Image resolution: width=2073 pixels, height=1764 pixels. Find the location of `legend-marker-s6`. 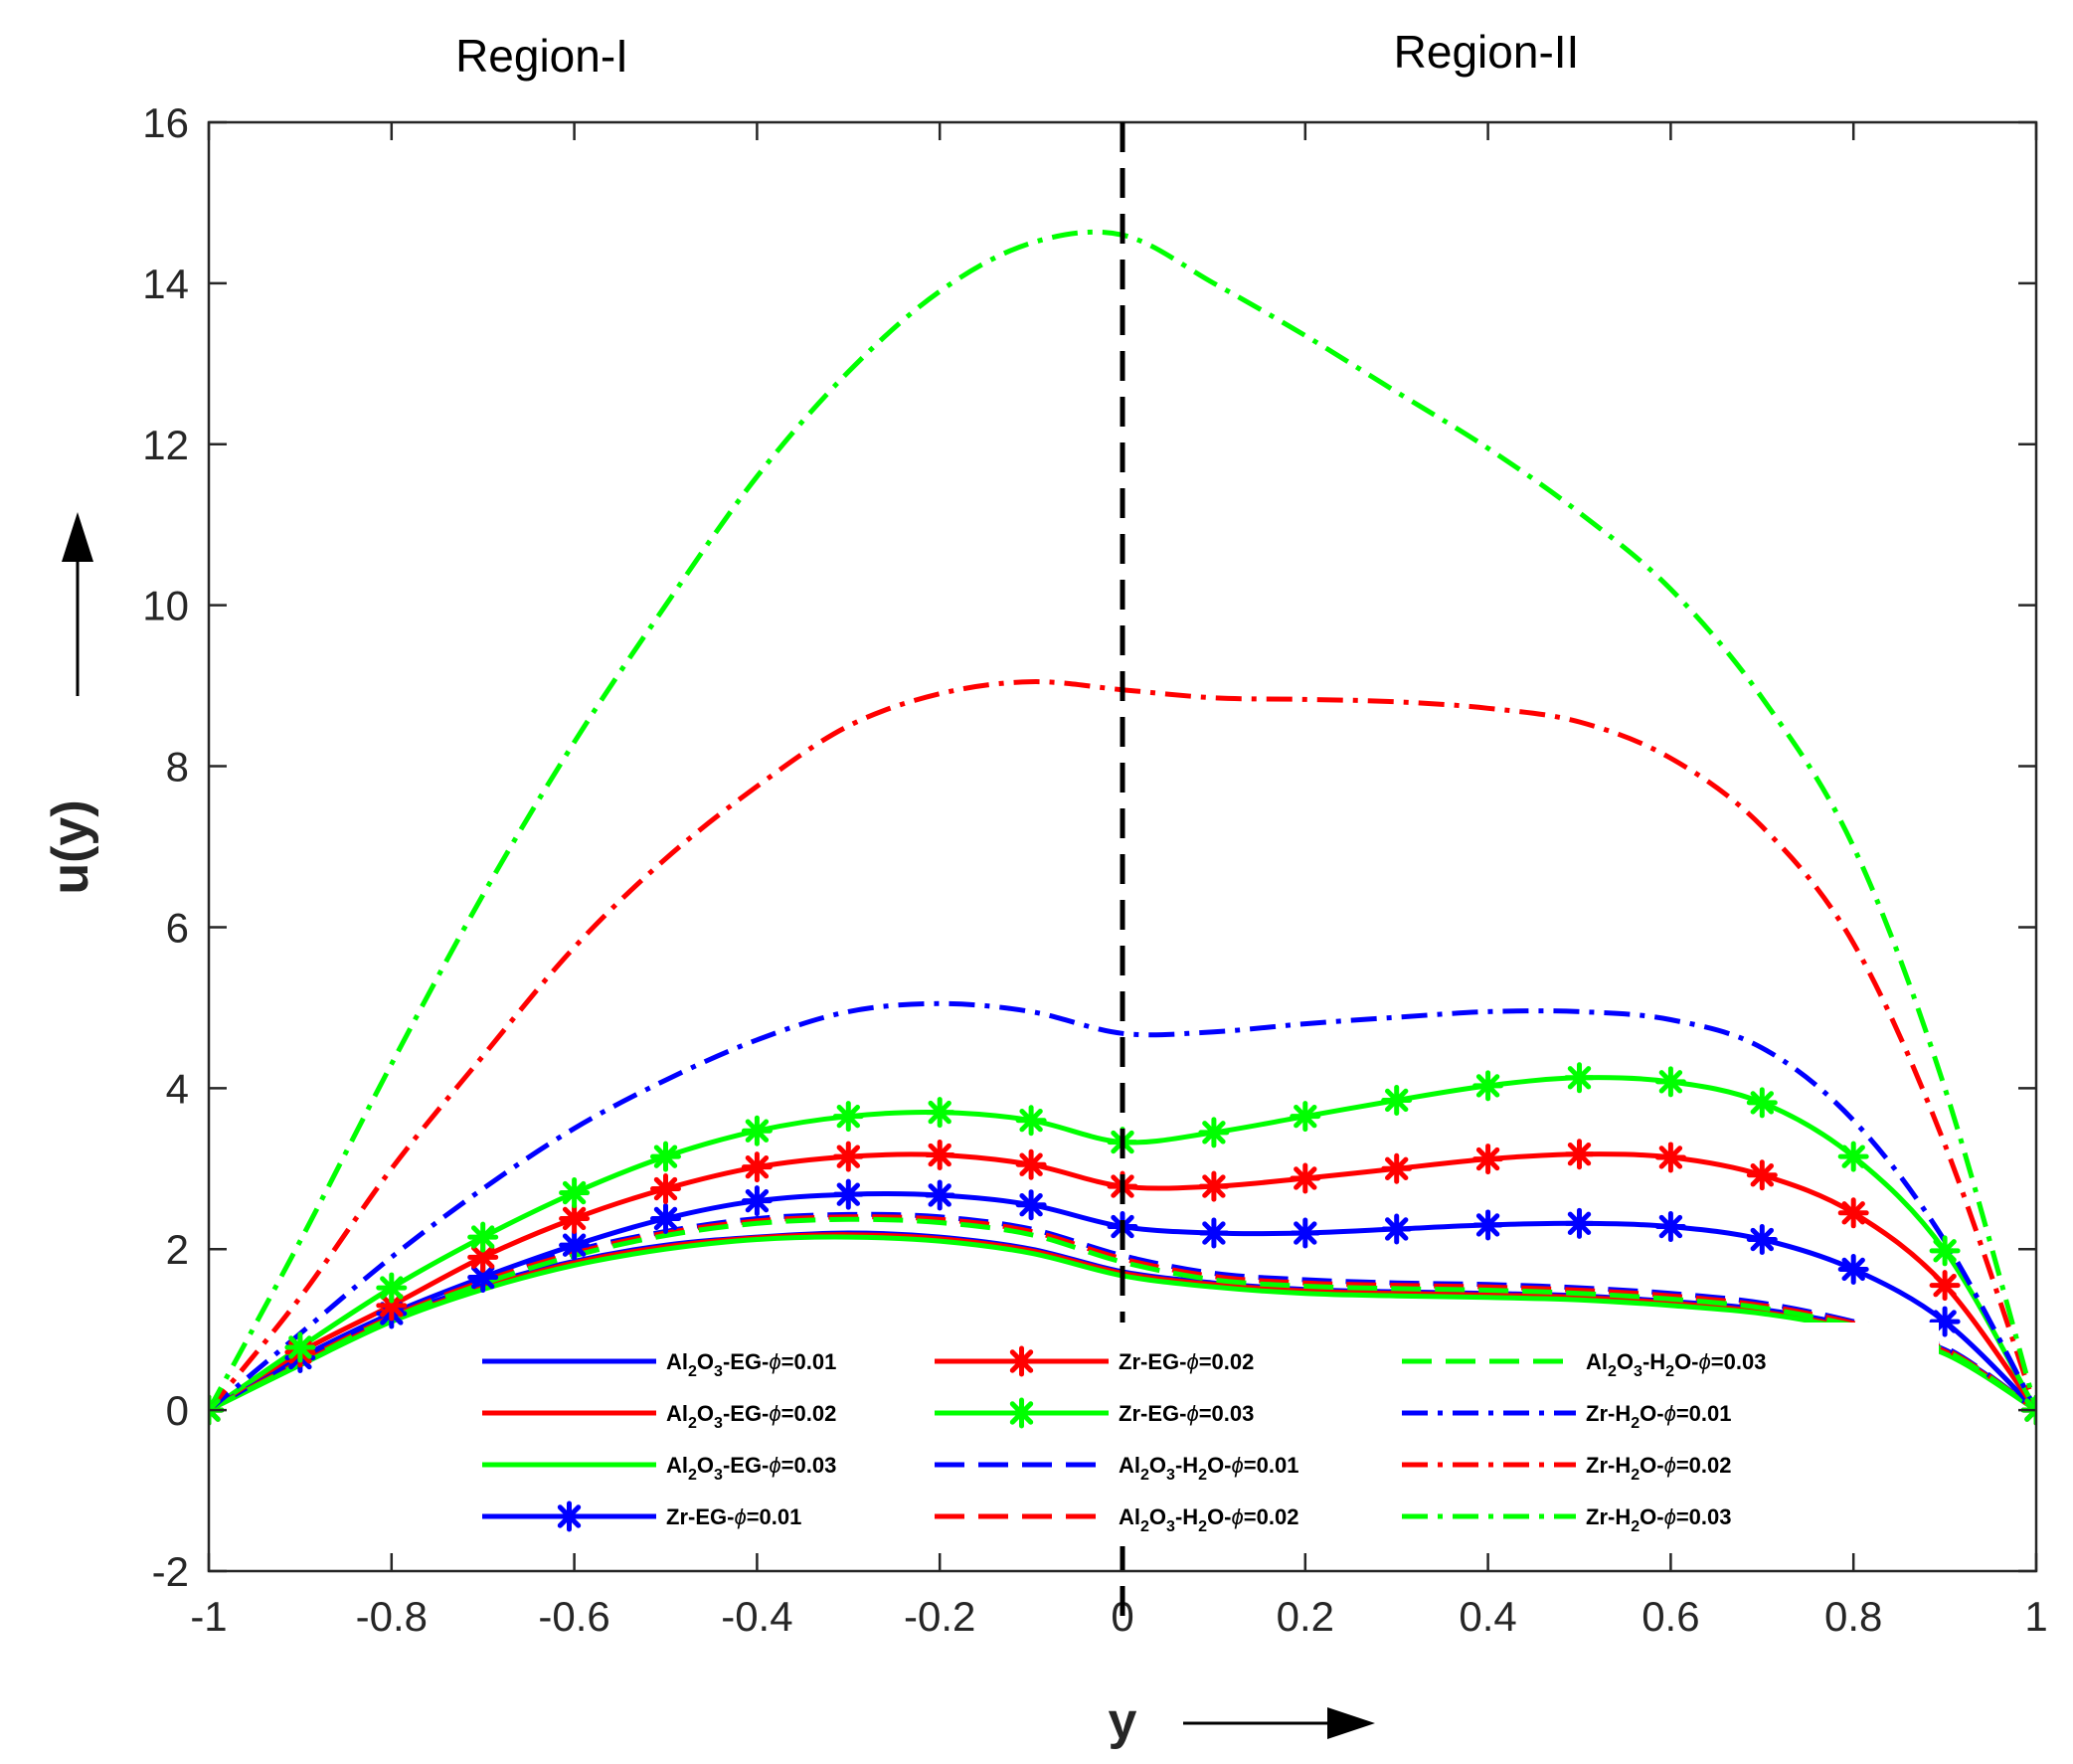

legend-marker-s6 is located at coordinates (1021, 1413).